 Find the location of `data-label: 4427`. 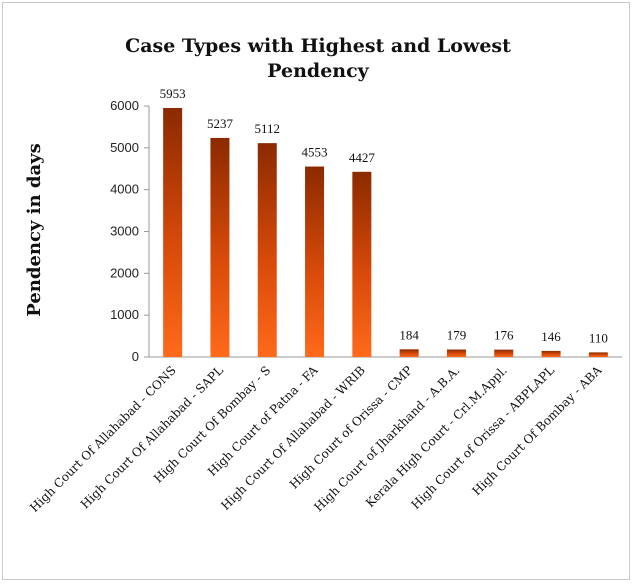

data-label: 4427 is located at coordinates (362, 157).